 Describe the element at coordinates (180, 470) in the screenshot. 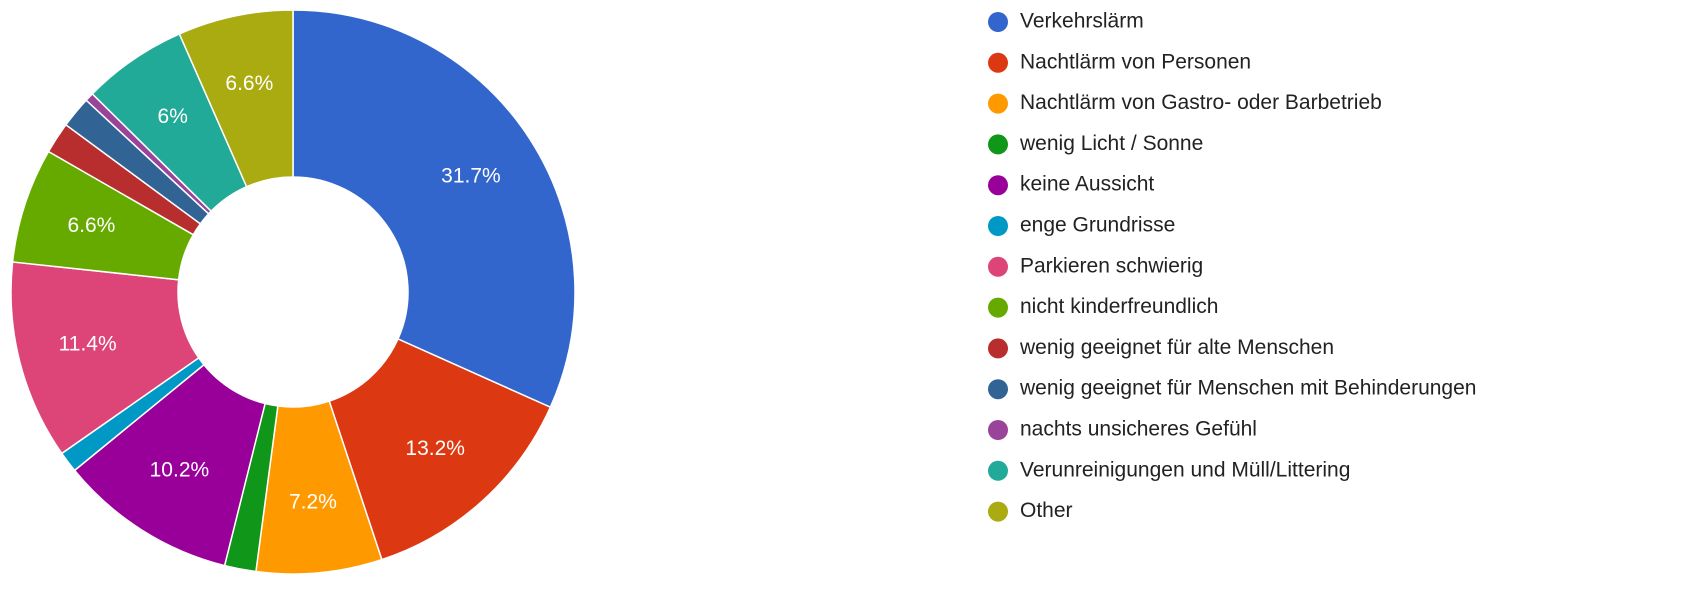

I see `slice-label: 10.2%` at that location.